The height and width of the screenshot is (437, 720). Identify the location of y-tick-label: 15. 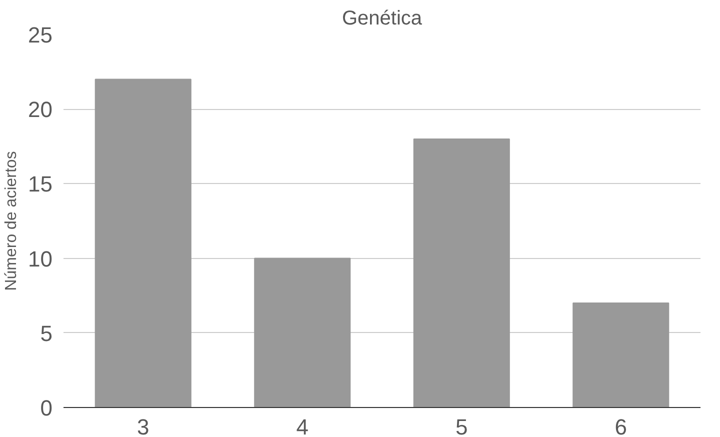
(40, 184).